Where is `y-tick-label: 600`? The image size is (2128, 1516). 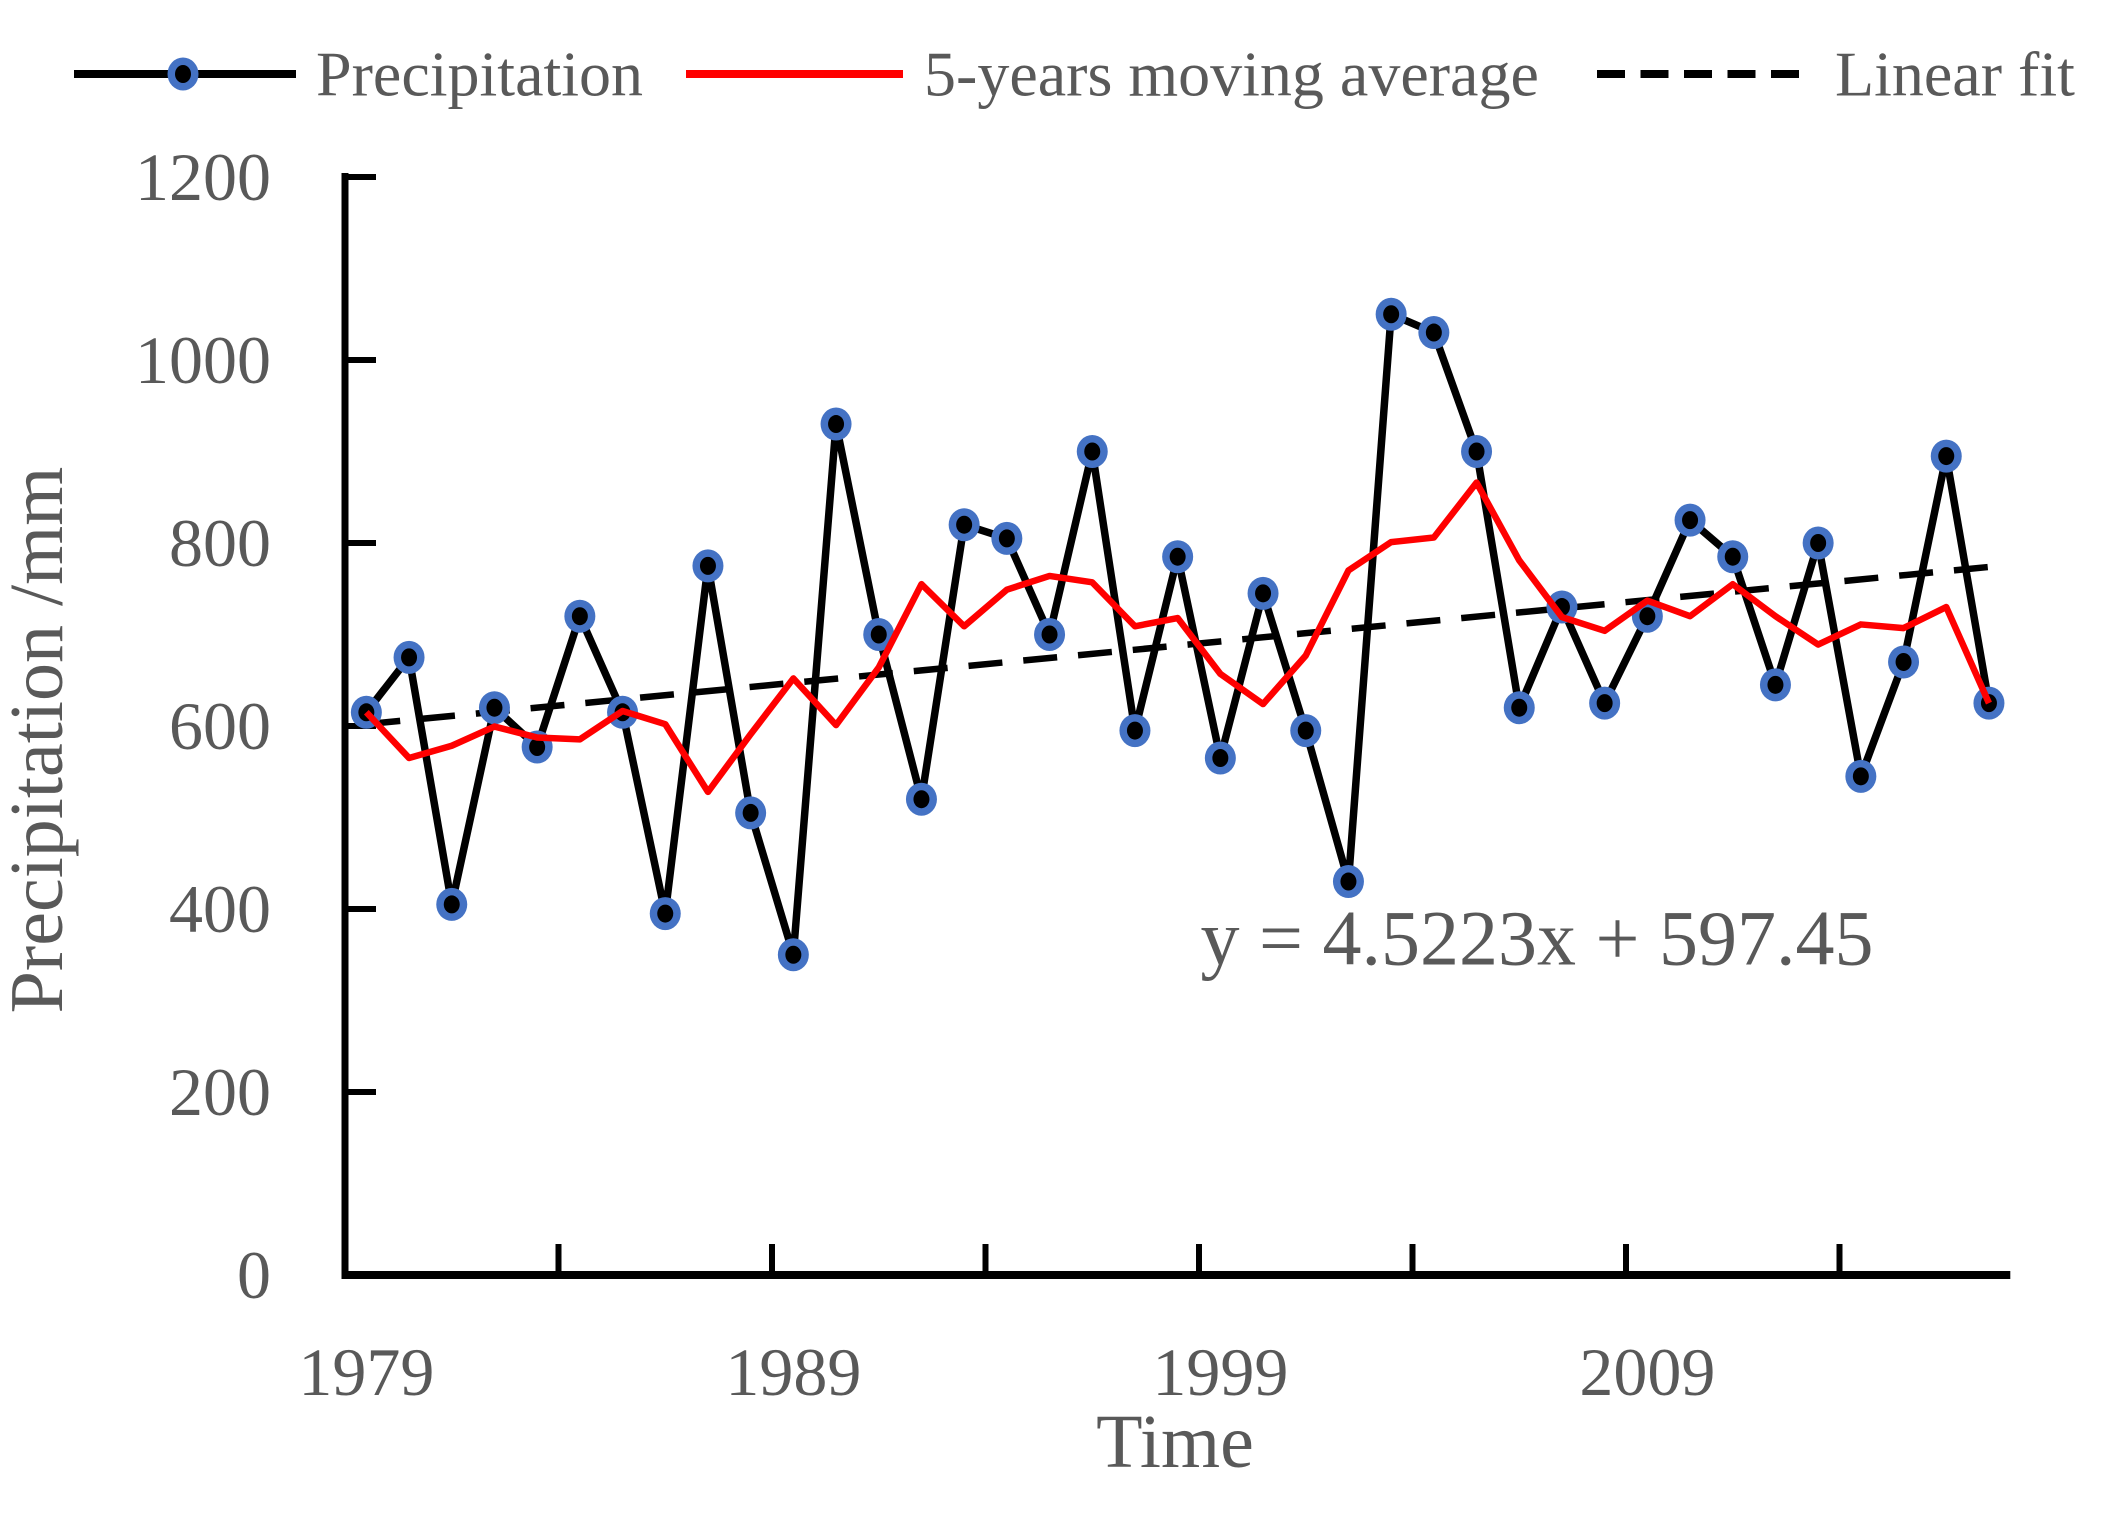
y-tick-label: 600 is located at coordinates (220, 726).